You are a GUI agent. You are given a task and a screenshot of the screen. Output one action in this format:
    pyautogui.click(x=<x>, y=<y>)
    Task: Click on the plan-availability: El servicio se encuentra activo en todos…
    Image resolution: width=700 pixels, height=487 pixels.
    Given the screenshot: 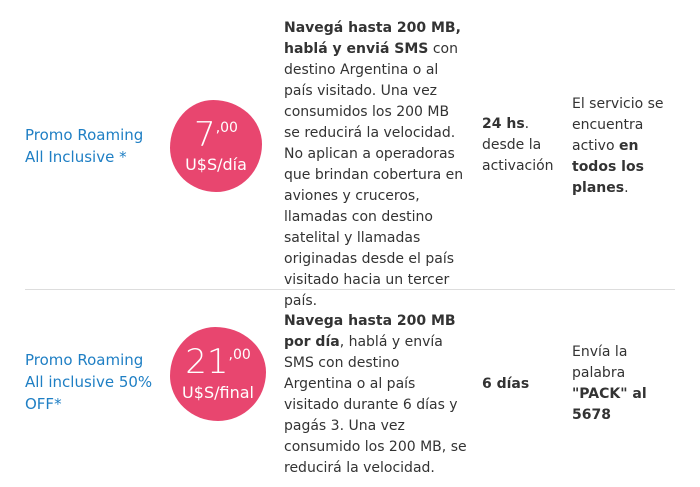 What is the action you would take?
    pyautogui.click(x=627, y=146)
    